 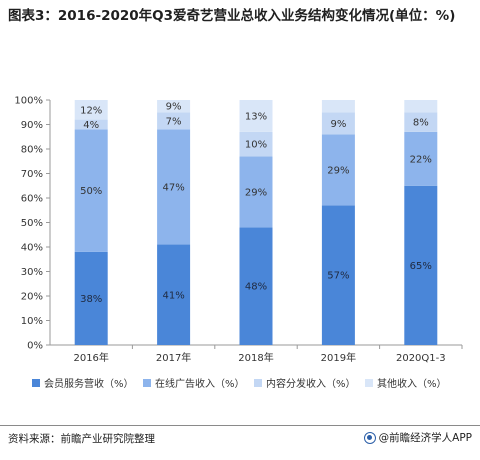 What do you see at coordinates (89, 383) in the screenshot?
I see `legend-label: 会员服务营收（%）` at bounding box center [89, 383].